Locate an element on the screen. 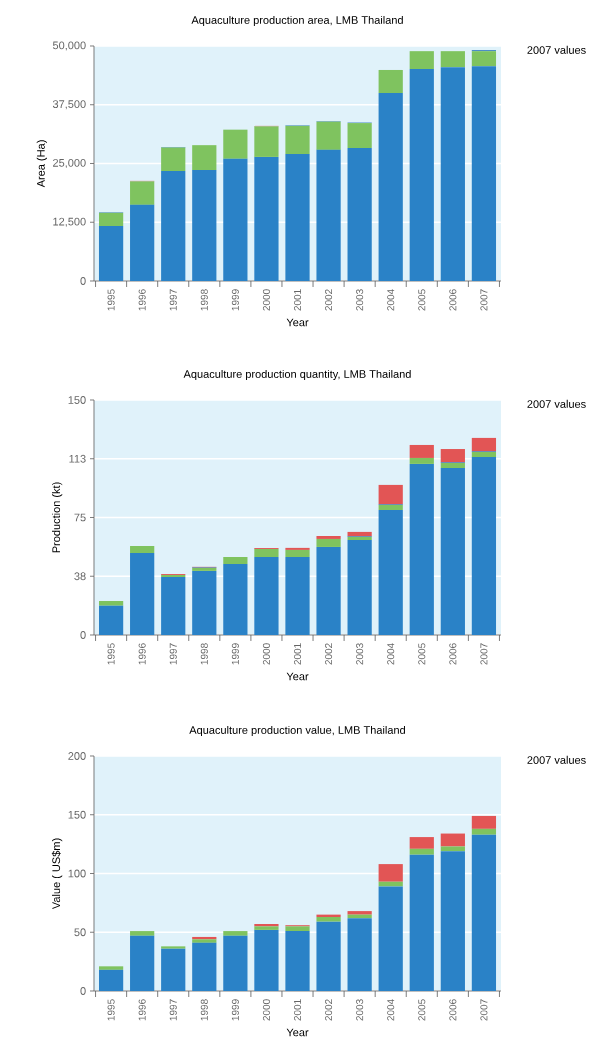  y-tick-label: 37,500 is located at coordinates (69, 105).